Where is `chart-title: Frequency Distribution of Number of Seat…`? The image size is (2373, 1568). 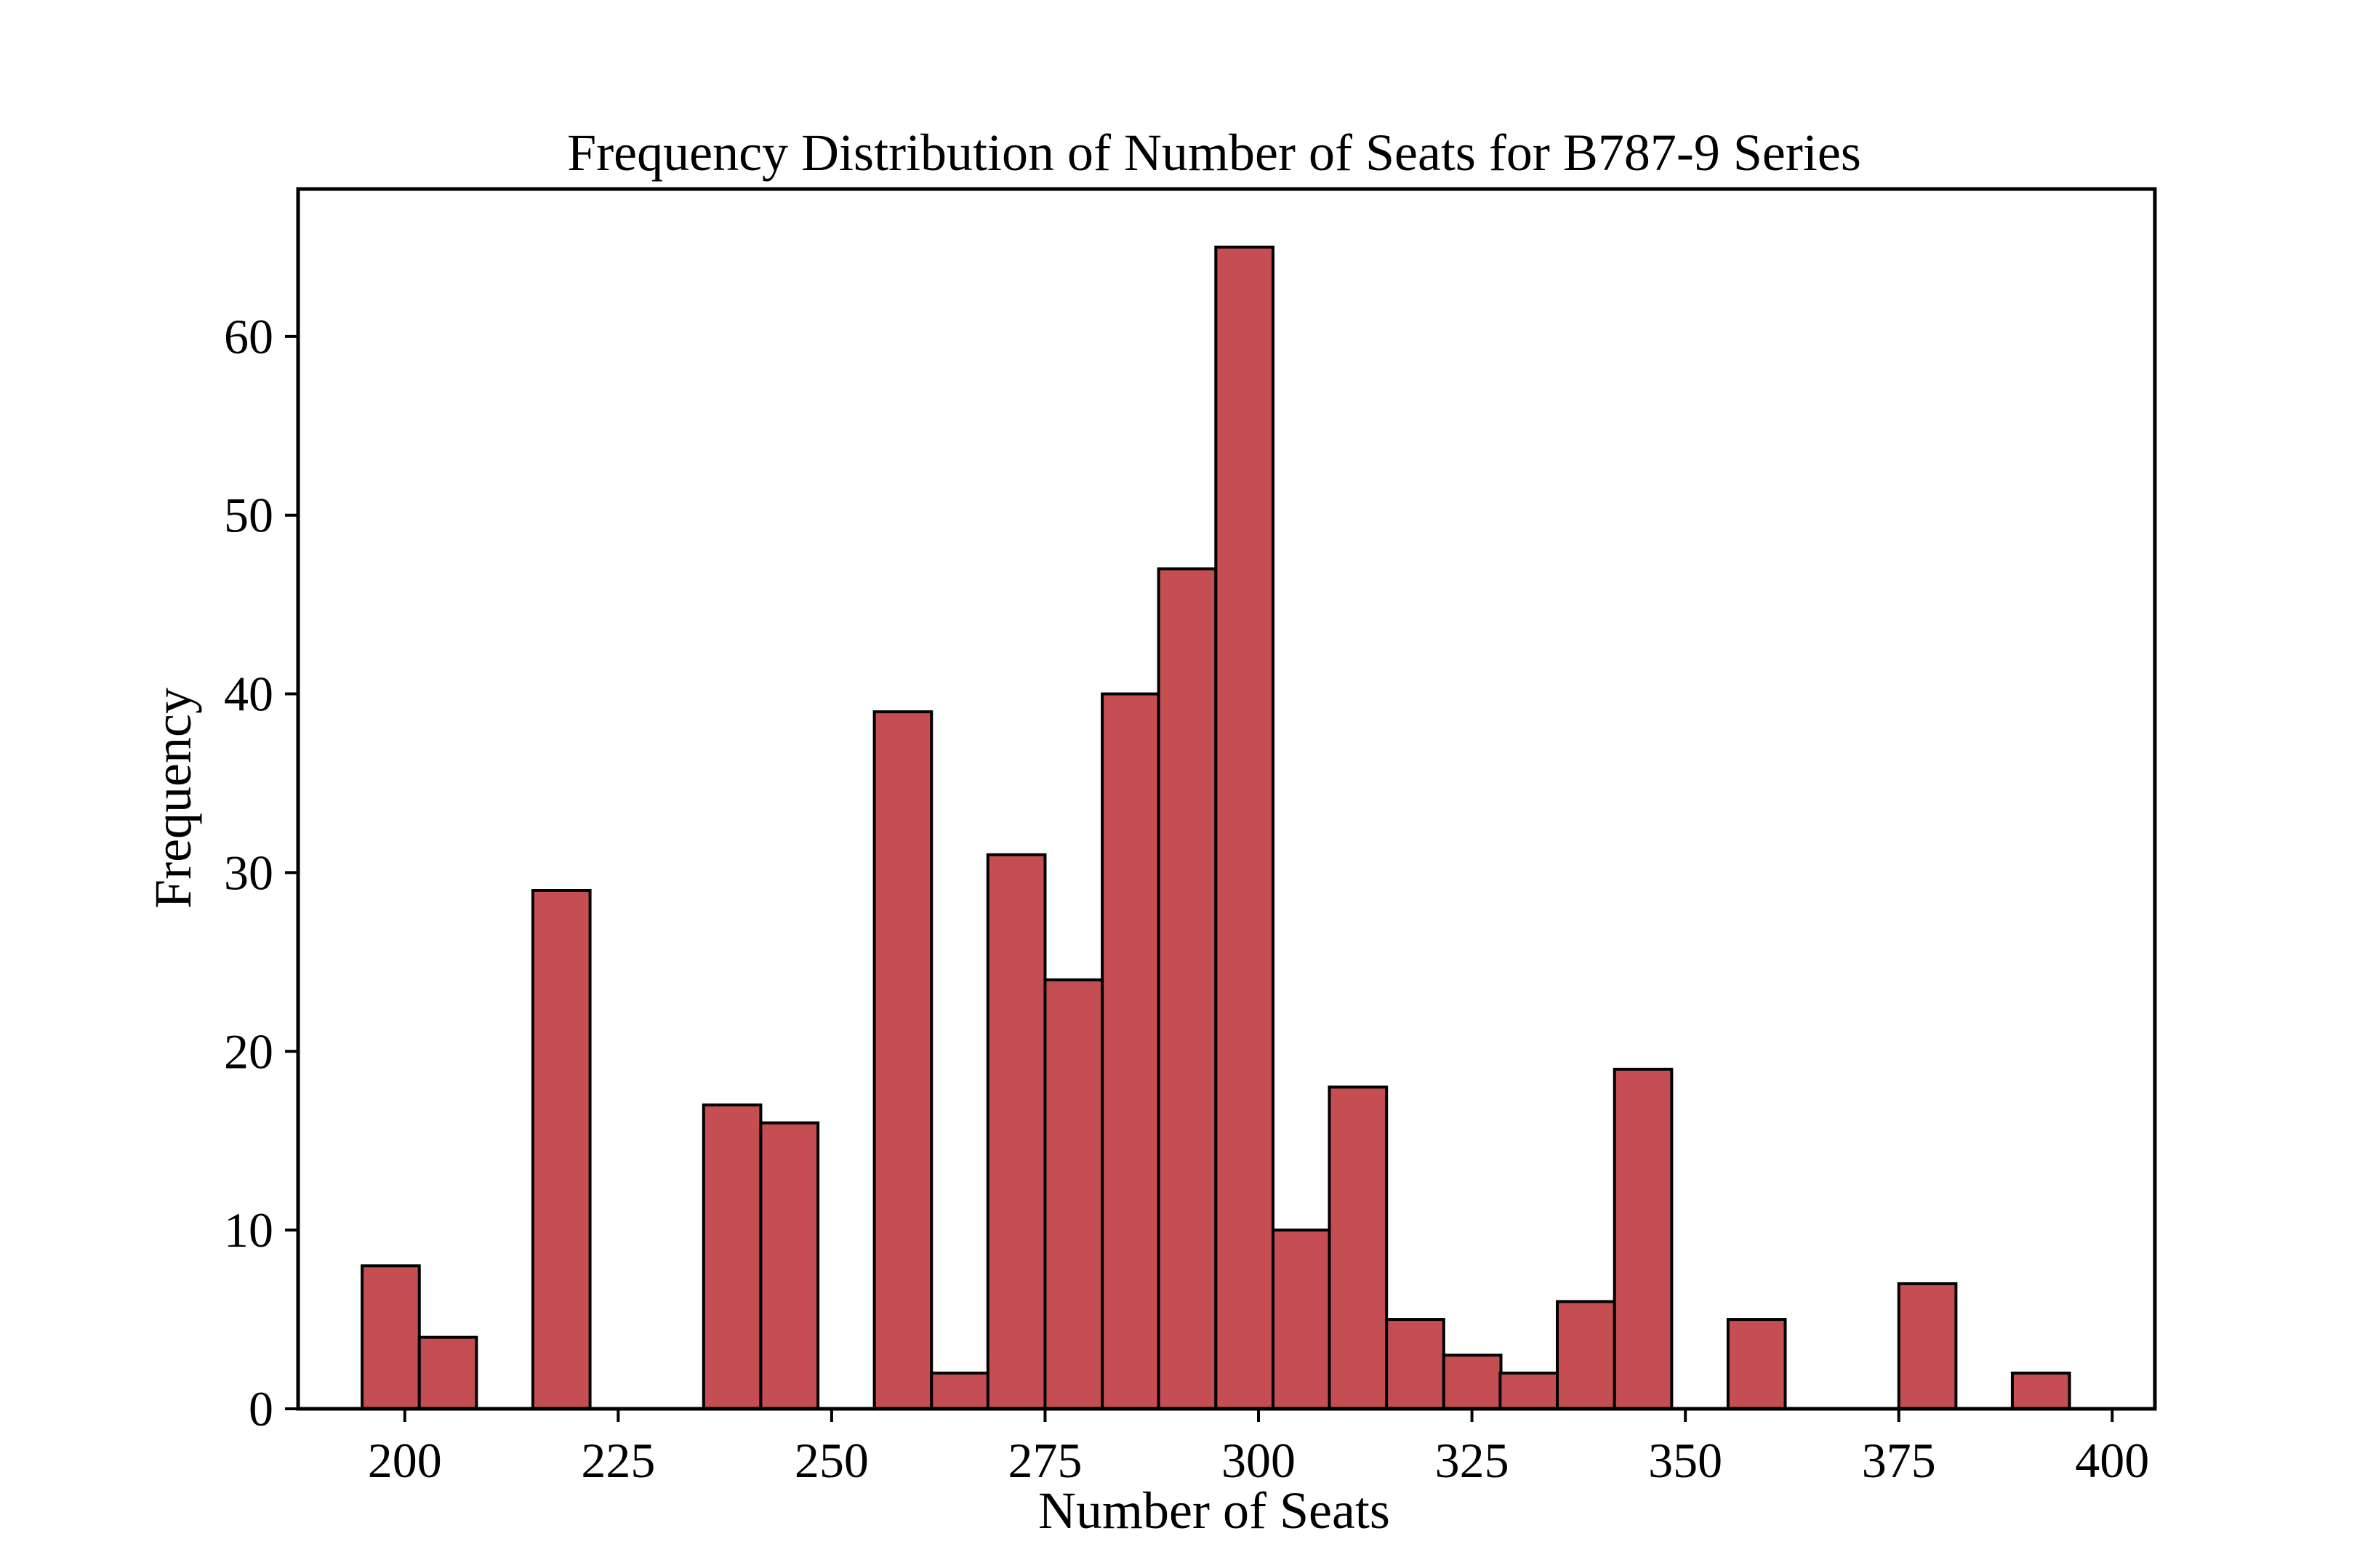 chart-title: Frequency Distribution of Number of Seat… is located at coordinates (1214, 153).